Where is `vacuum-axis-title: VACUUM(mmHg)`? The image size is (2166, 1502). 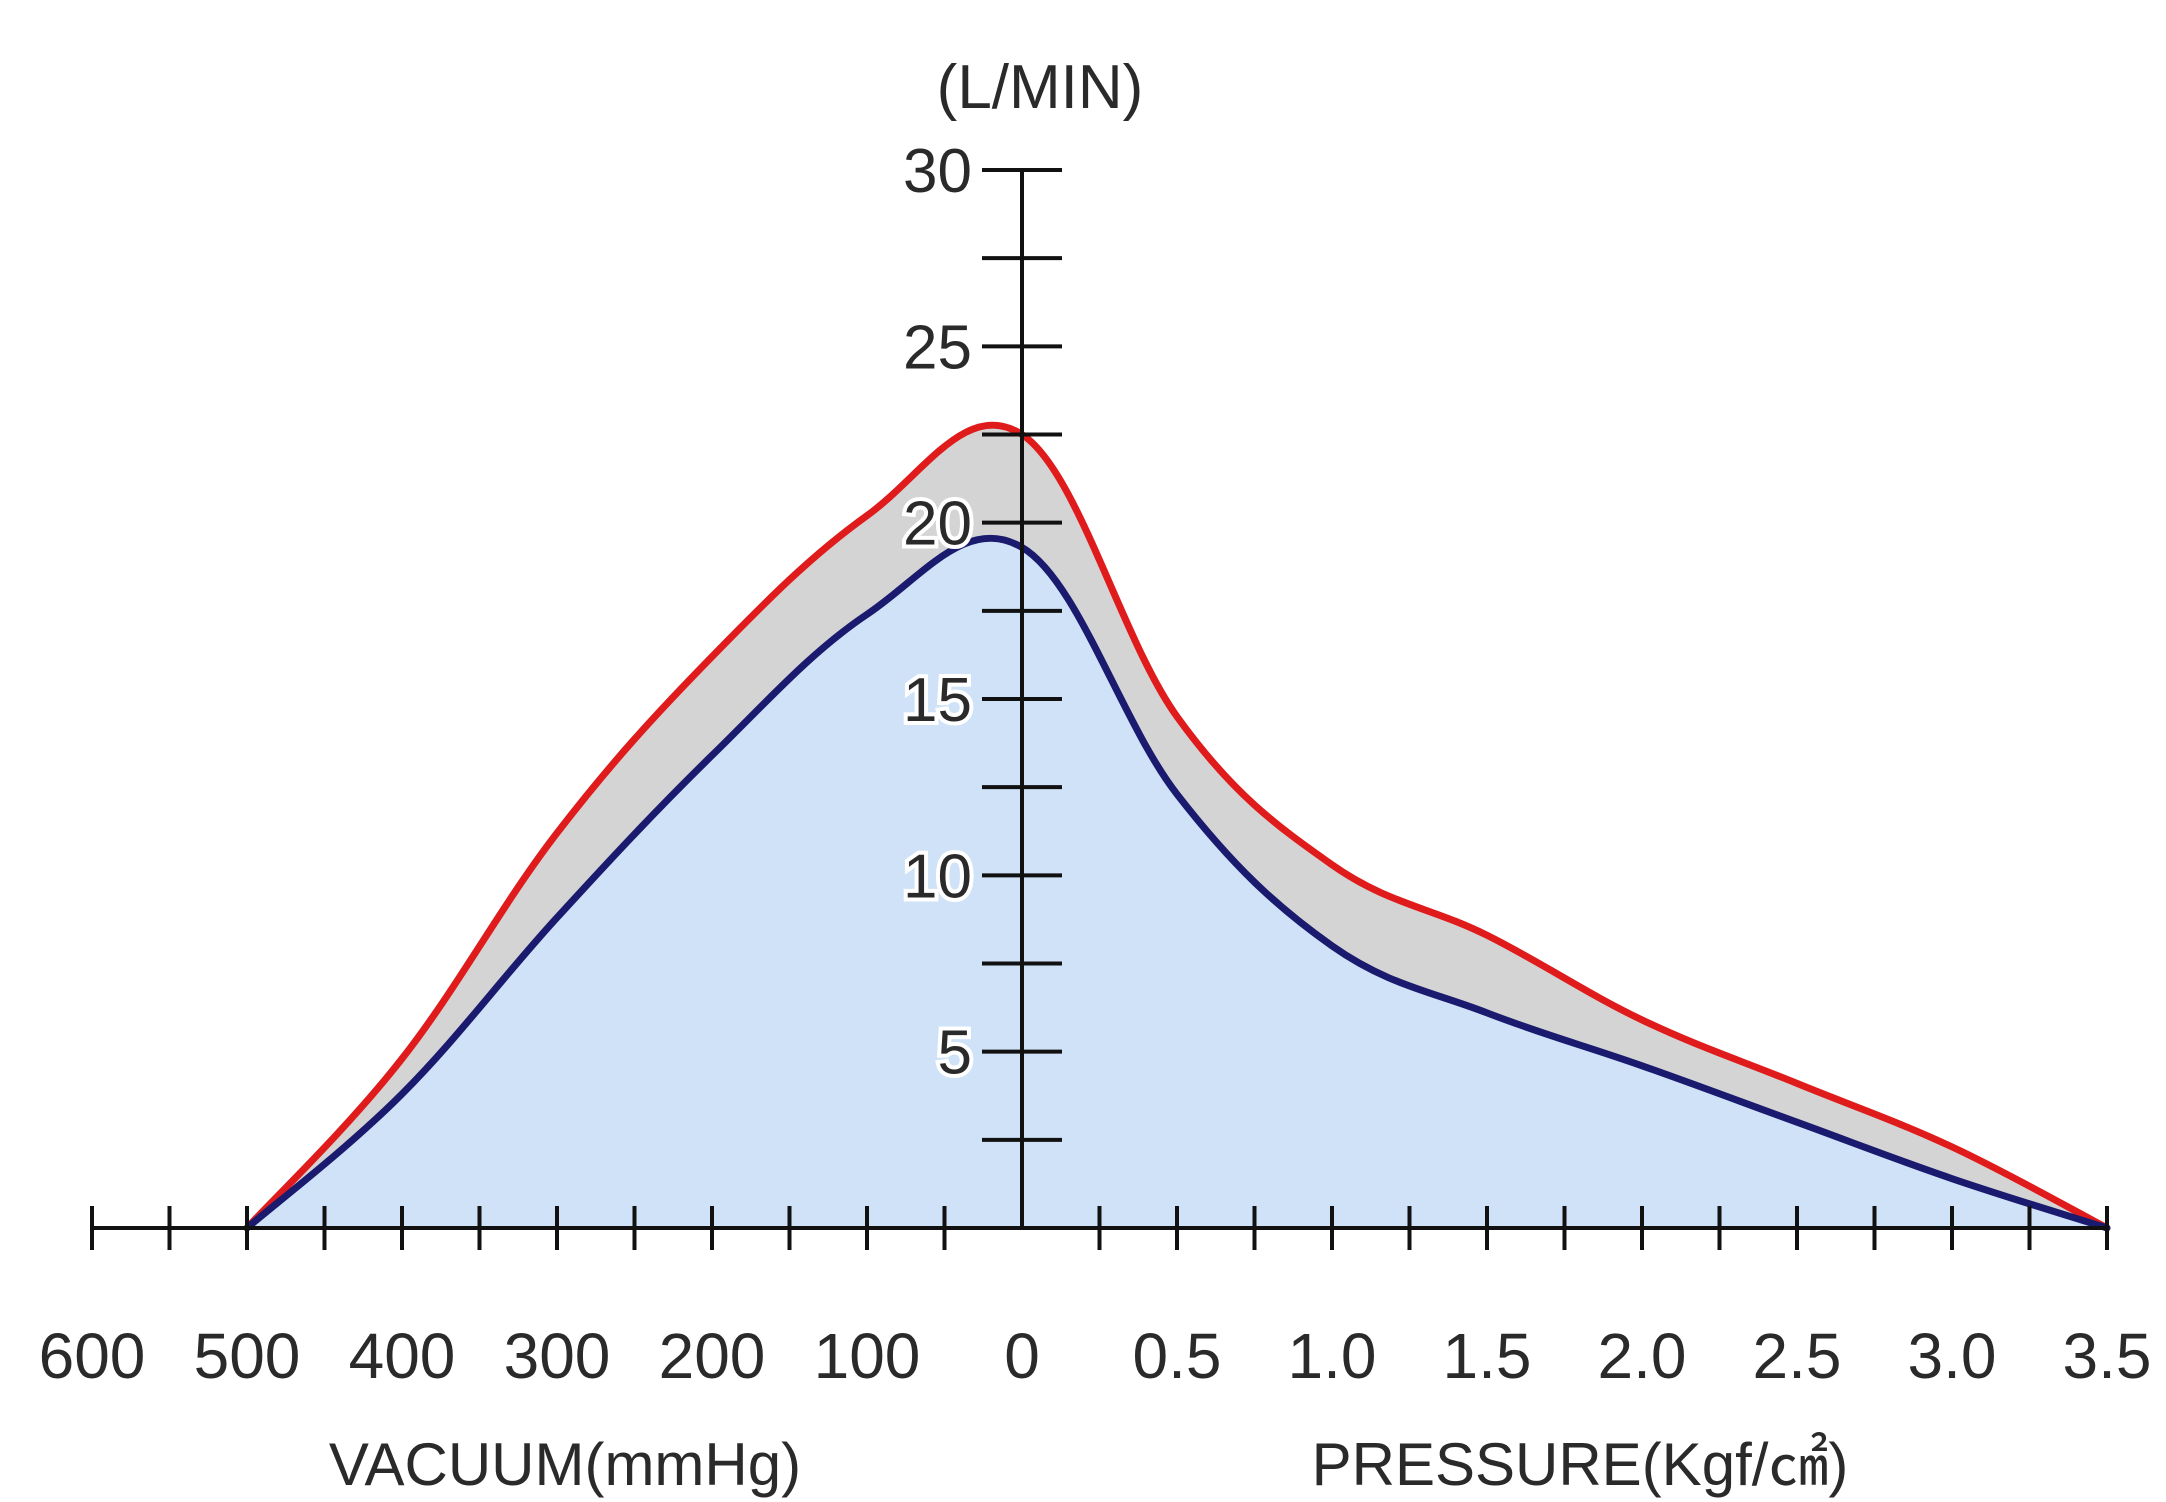 vacuum-axis-title: VACUUM(mmHg) is located at coordinates (565, 1464).